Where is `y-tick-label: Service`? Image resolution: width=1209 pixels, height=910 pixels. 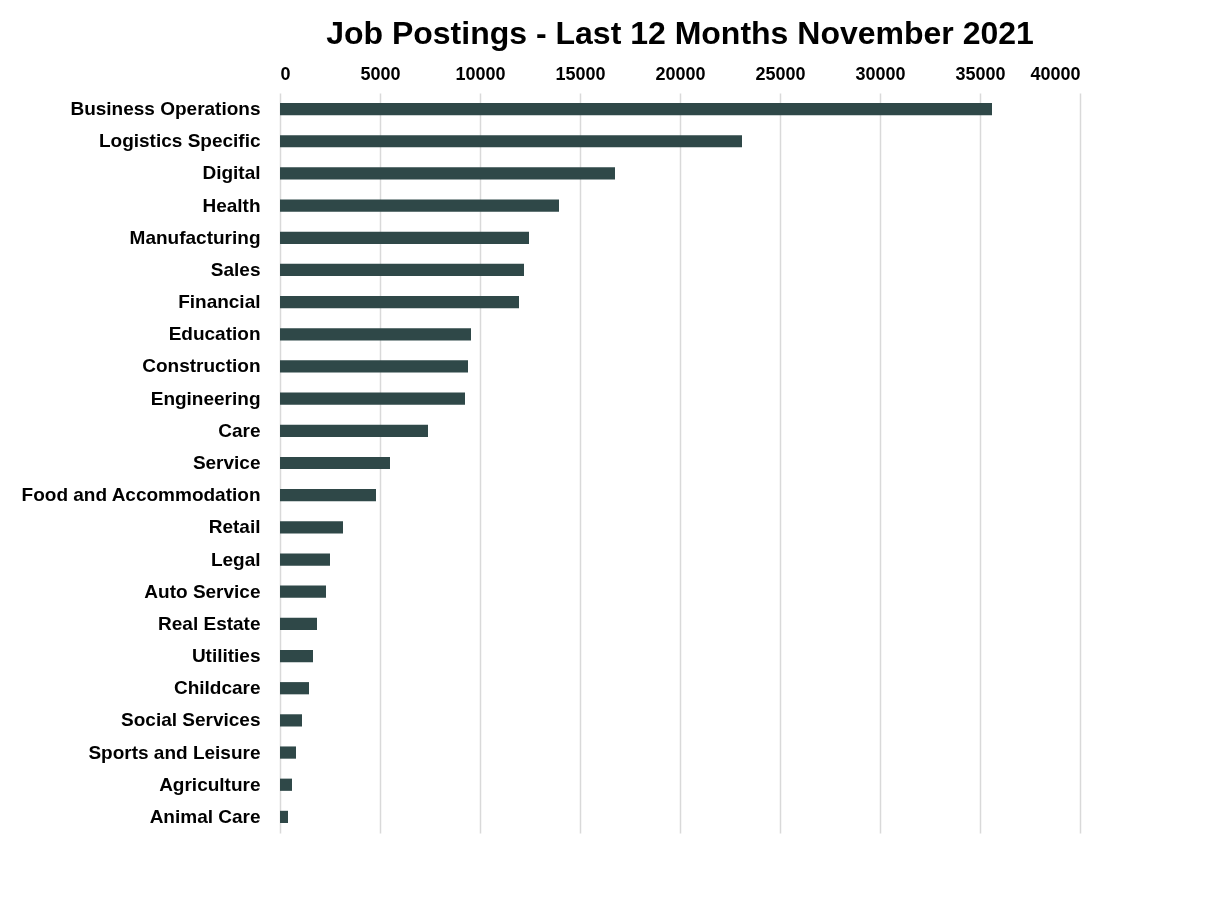
y-tick-label: Service is located at coordinates (226, 462).